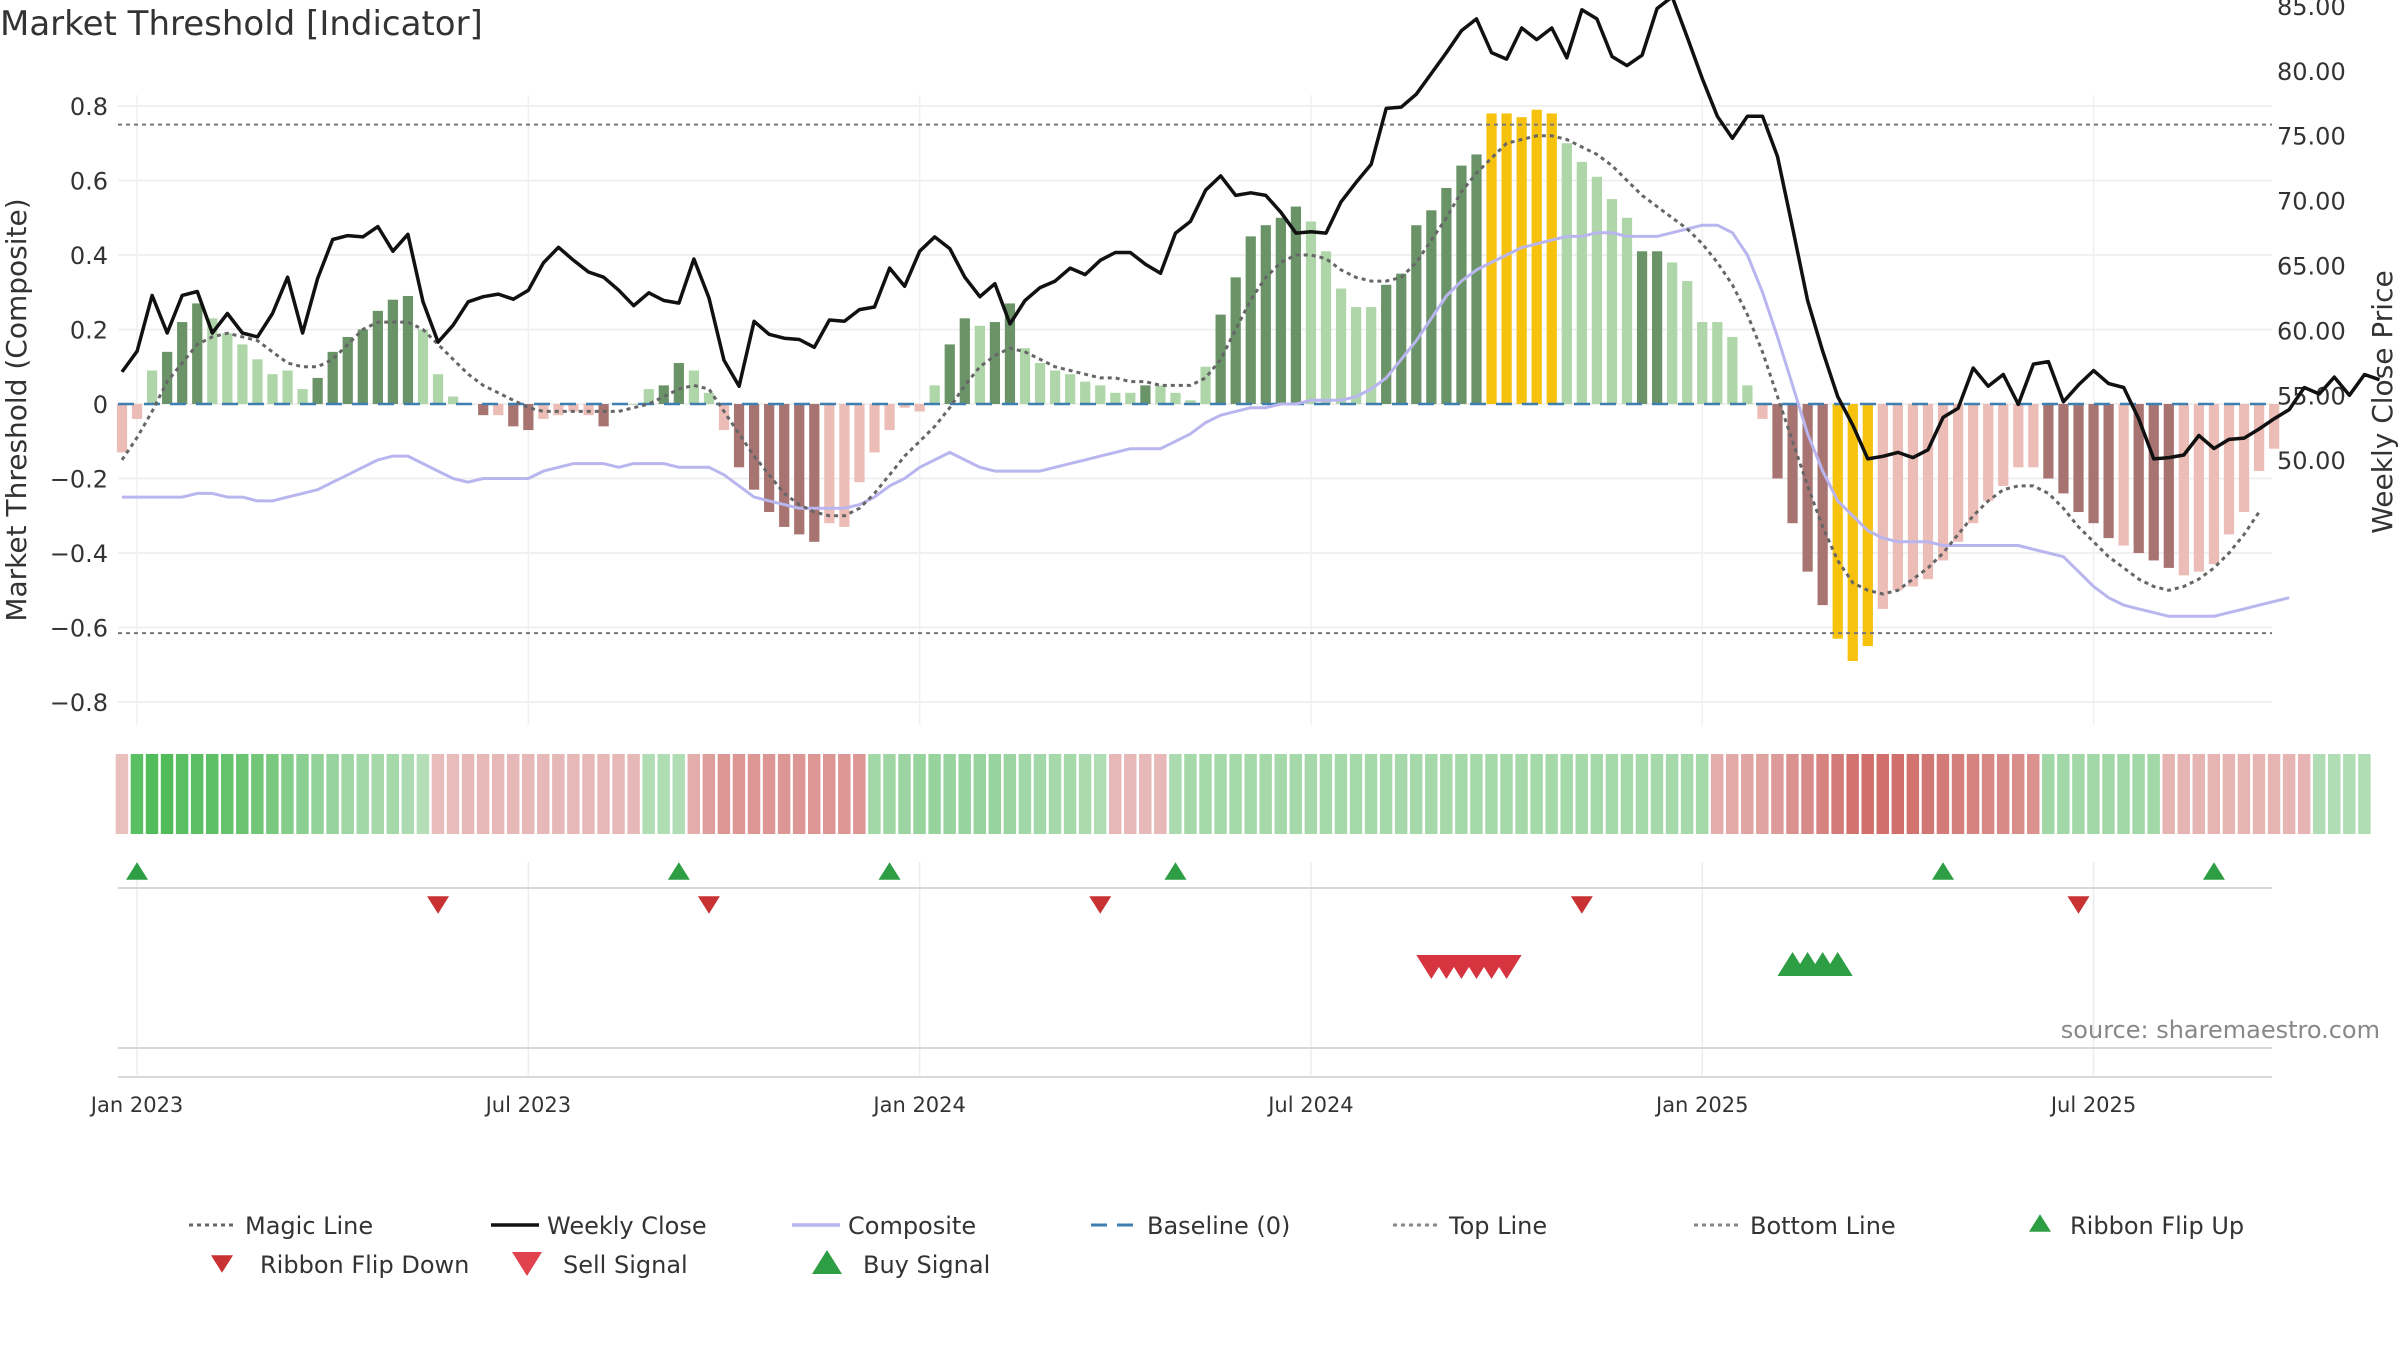 Image resolution: width=2400 pixels, height=1350 pixels. Describe the element at coordinates (1823, 1226) in the screenshot. I see `legend-label: Bottom Line` at that location.